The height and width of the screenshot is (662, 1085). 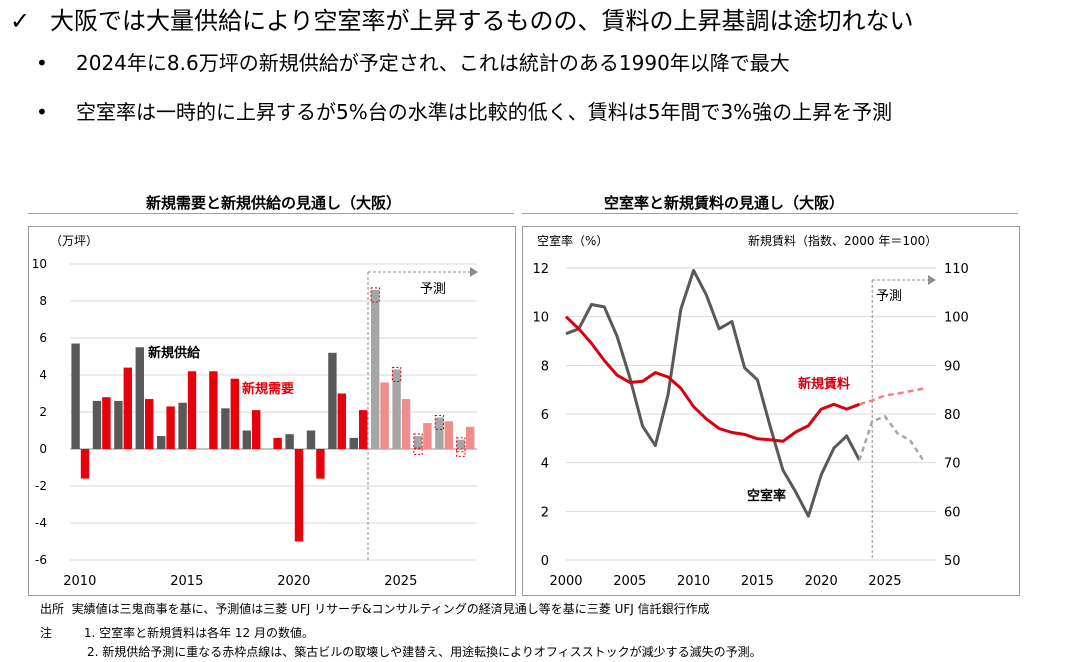 I want to click on source-label: 出所, so click(x=52, y=609).